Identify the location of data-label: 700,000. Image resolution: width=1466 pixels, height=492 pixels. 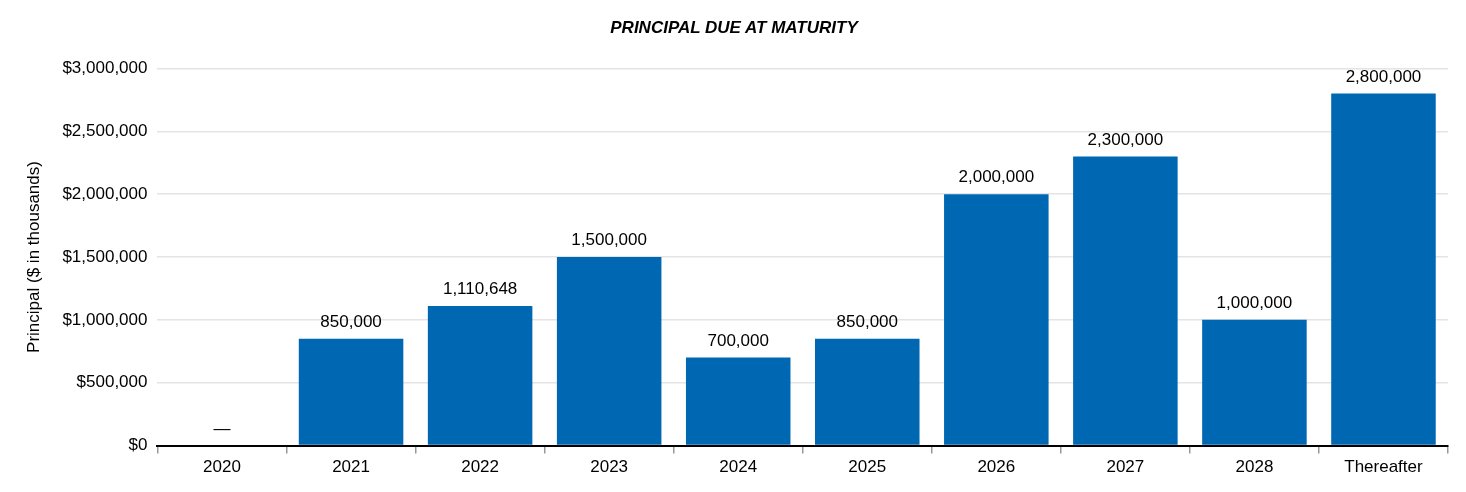
(738, 340).